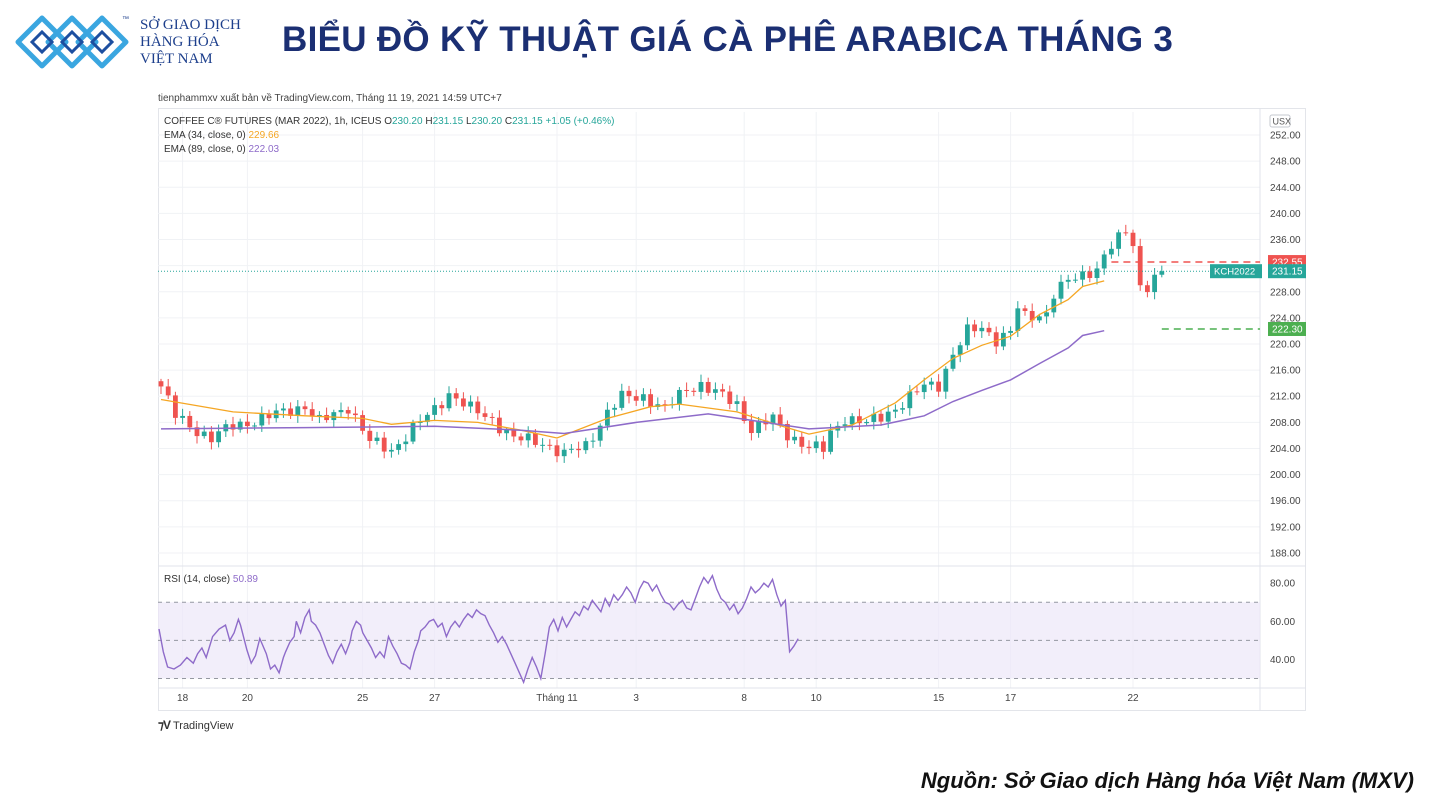  Describe the element at coordinates (1285, 292) in the screenshot. I see `y-tick-label: 228.00` at that location.